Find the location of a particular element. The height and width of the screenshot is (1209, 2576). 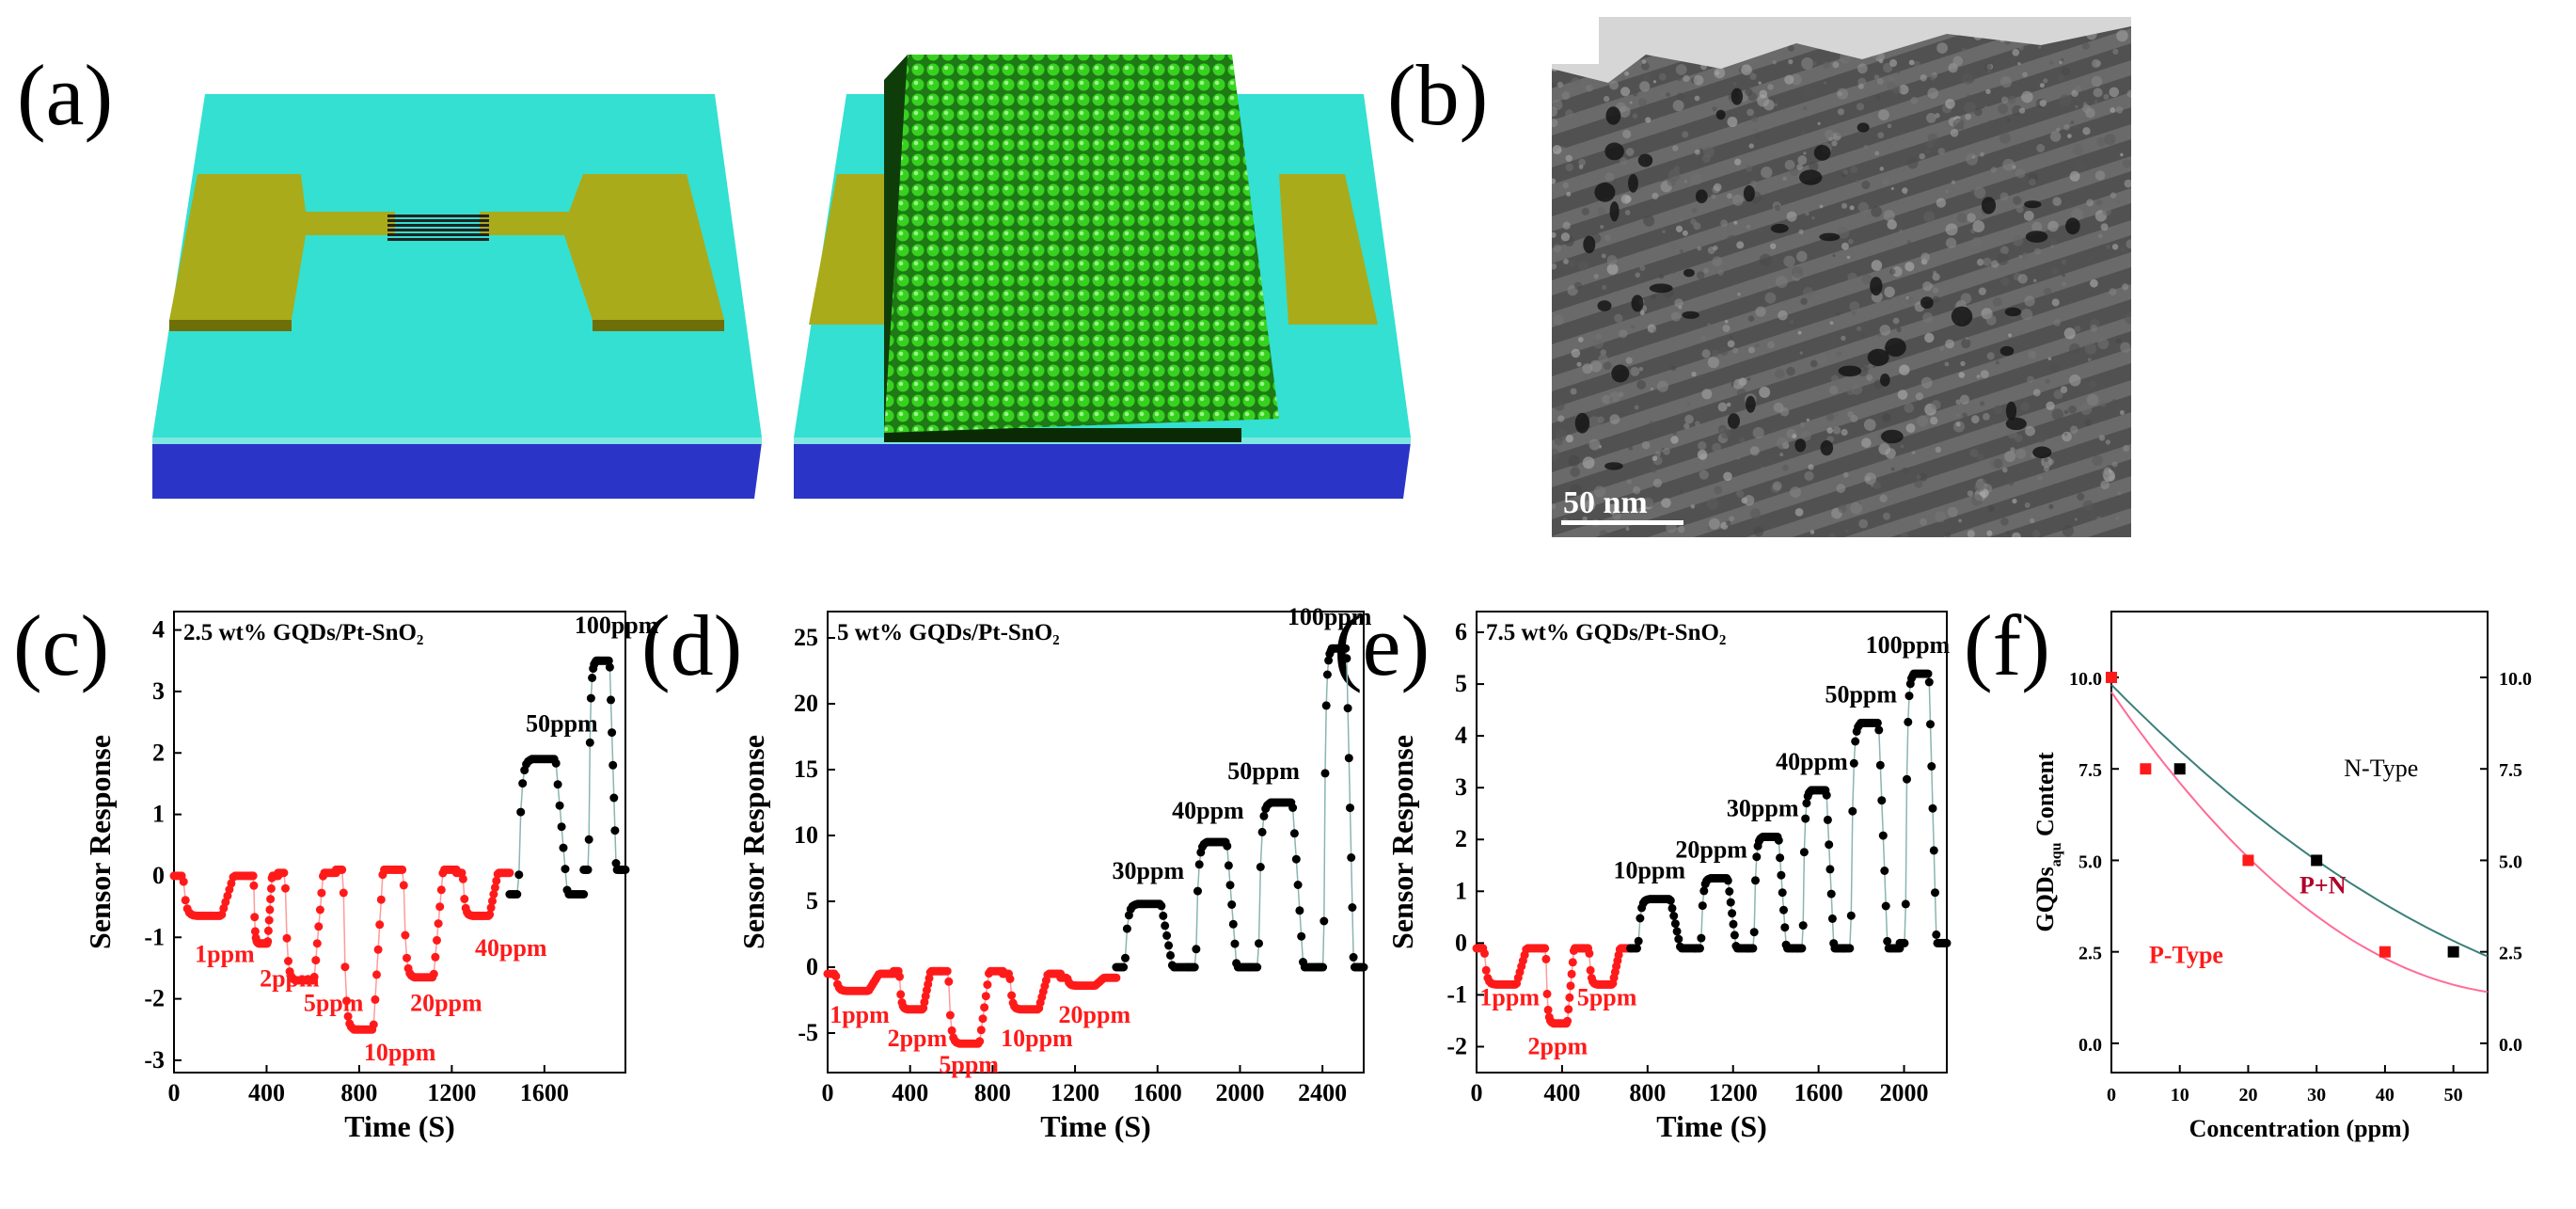

x-tick-label: 400 is located at coordinates (910, 1092).